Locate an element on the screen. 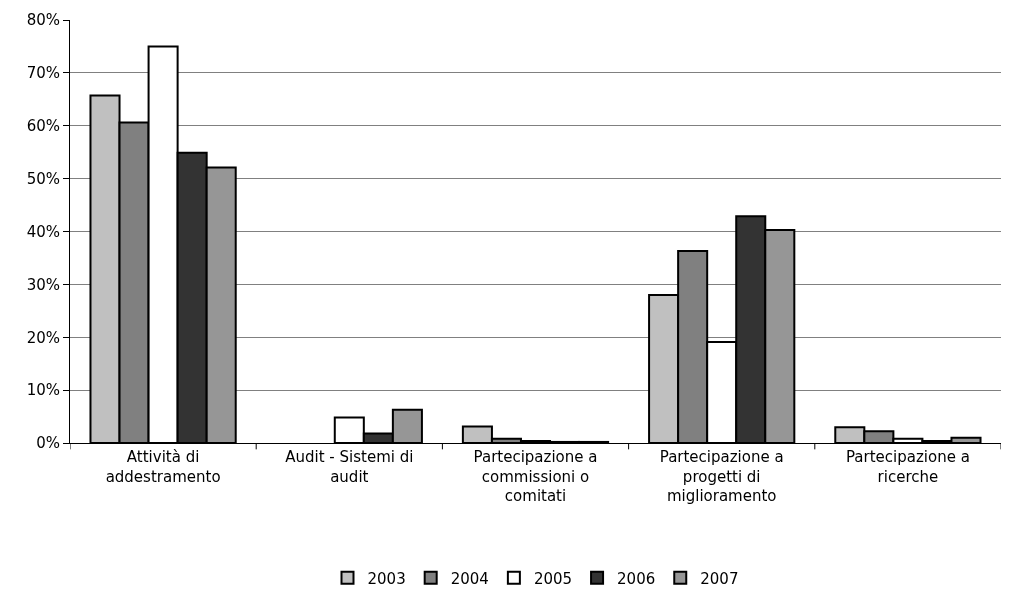 The image size is (1021, 607). y-tick-label: 70% is located at coordinates (43, 73).